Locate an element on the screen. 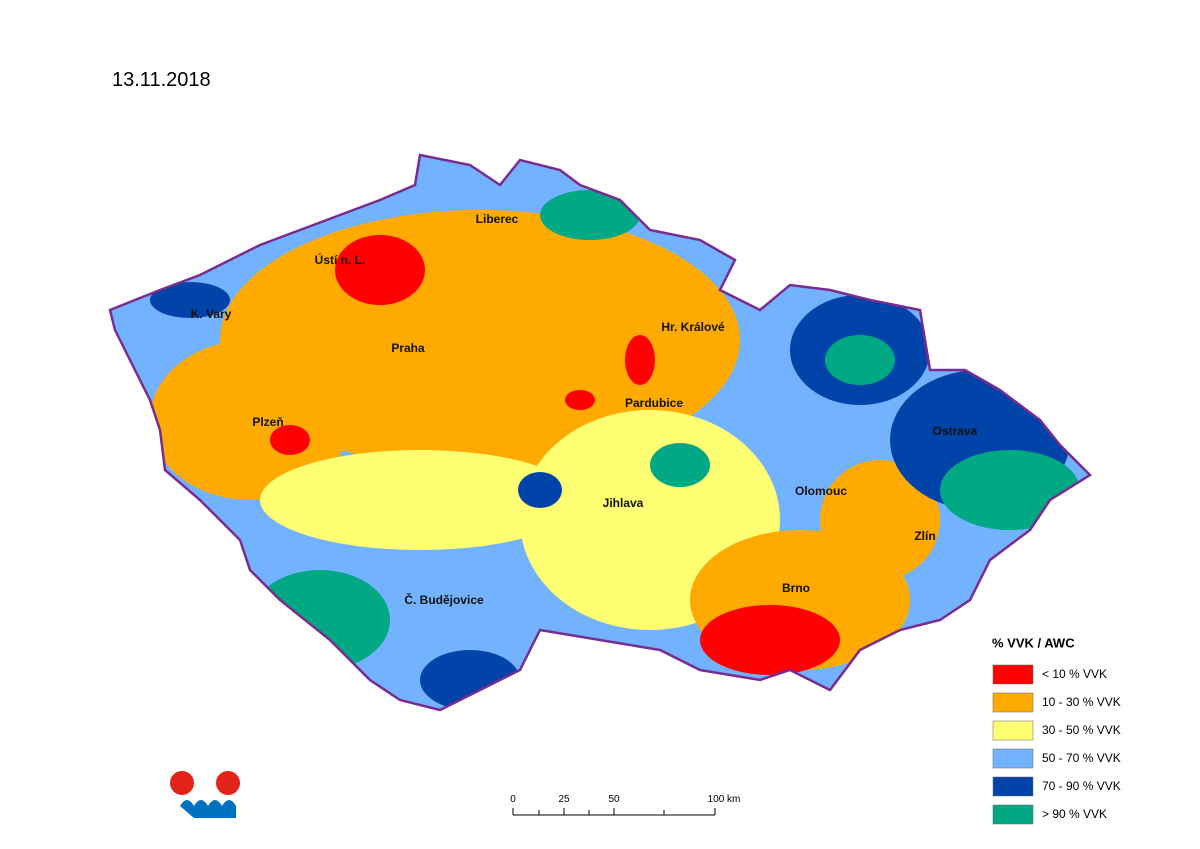 The width and height of the screenshot is (1200, 849). legend-label: 10 - 30 % VVK is located at coordinates (1081, 702).